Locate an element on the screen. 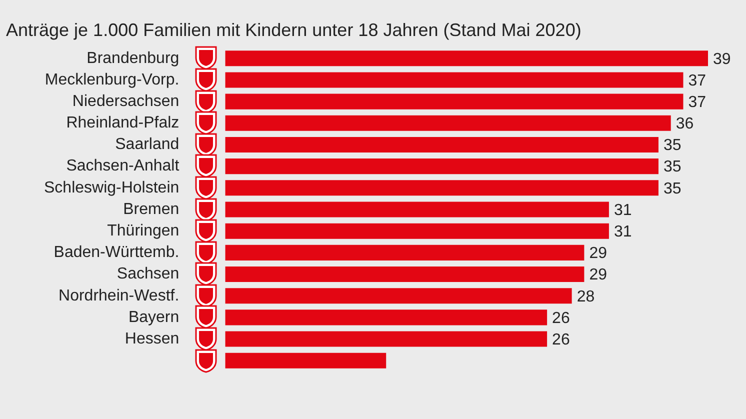 The width and height of the screenshot is (746, 419). data-label: 28 is located at coordinates (585, 297).